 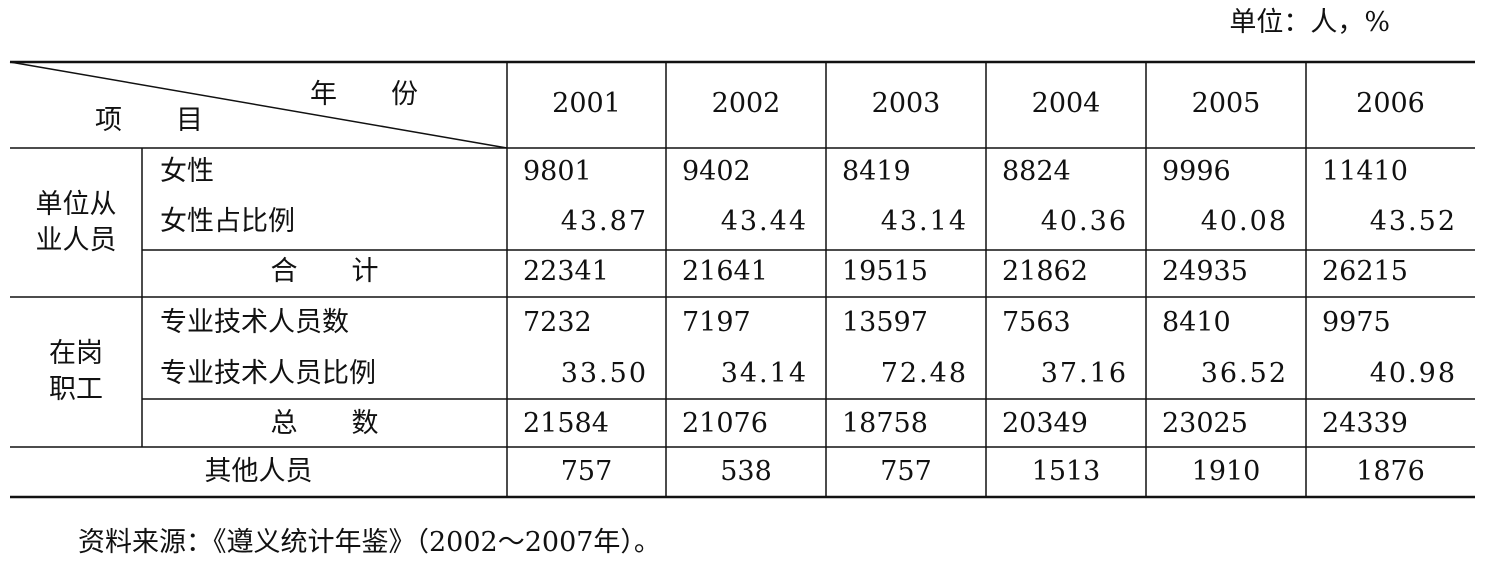 I want to click on cell-value: 43.44, so click(x=764, y=221).